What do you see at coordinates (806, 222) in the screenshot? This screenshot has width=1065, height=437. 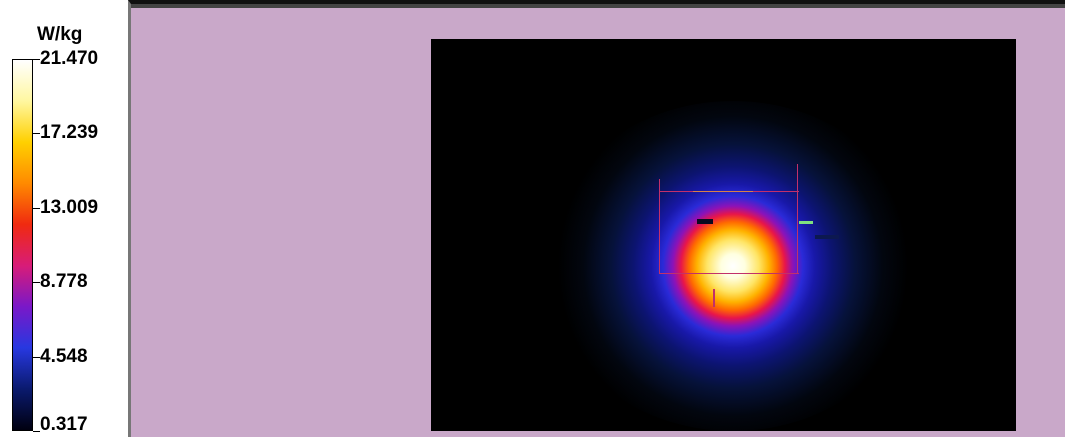 I see `feed-point-marker` at bounding box center [806, 222].